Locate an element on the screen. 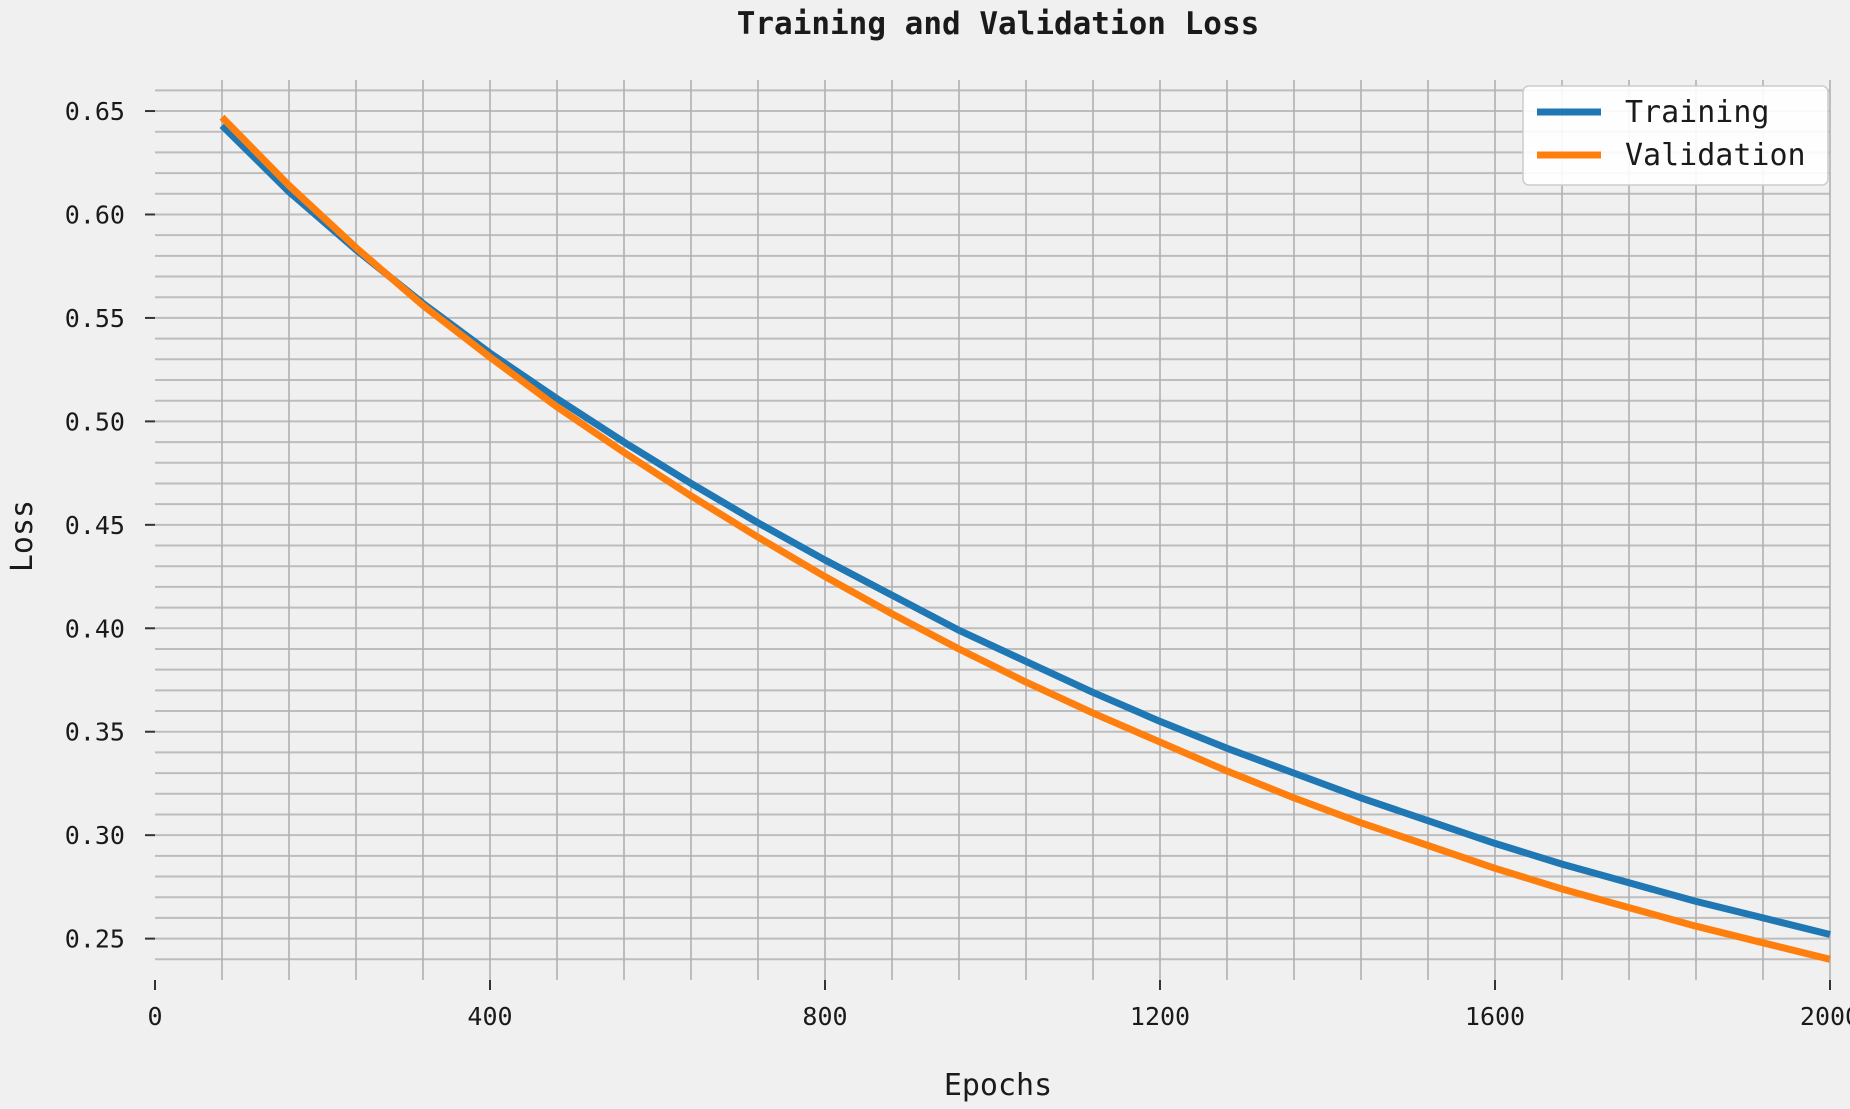 This screenshot has height=1109, width=1850. y-tick-label: 0.50 is located at coordinates (95, 421).